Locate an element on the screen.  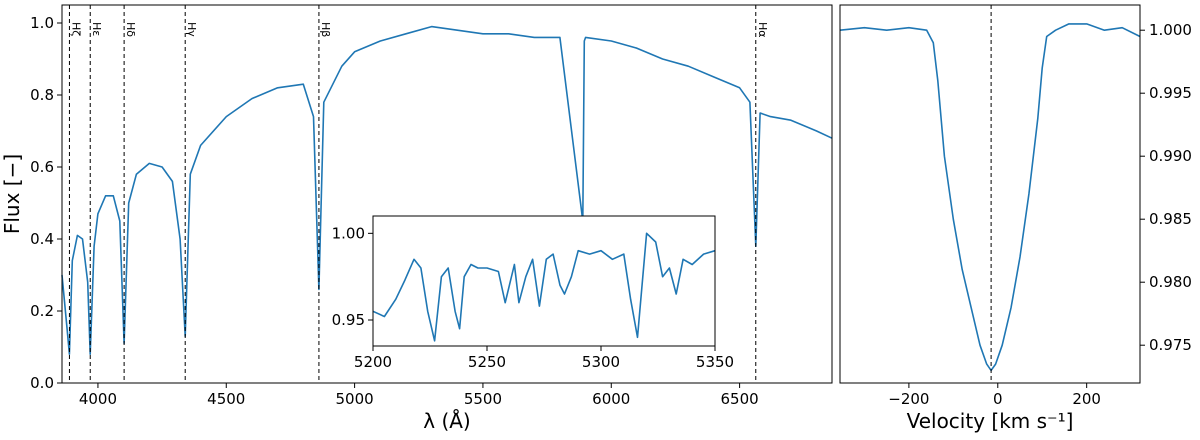
balmer-line-label: Hβ is located at coordinates (325, 29).